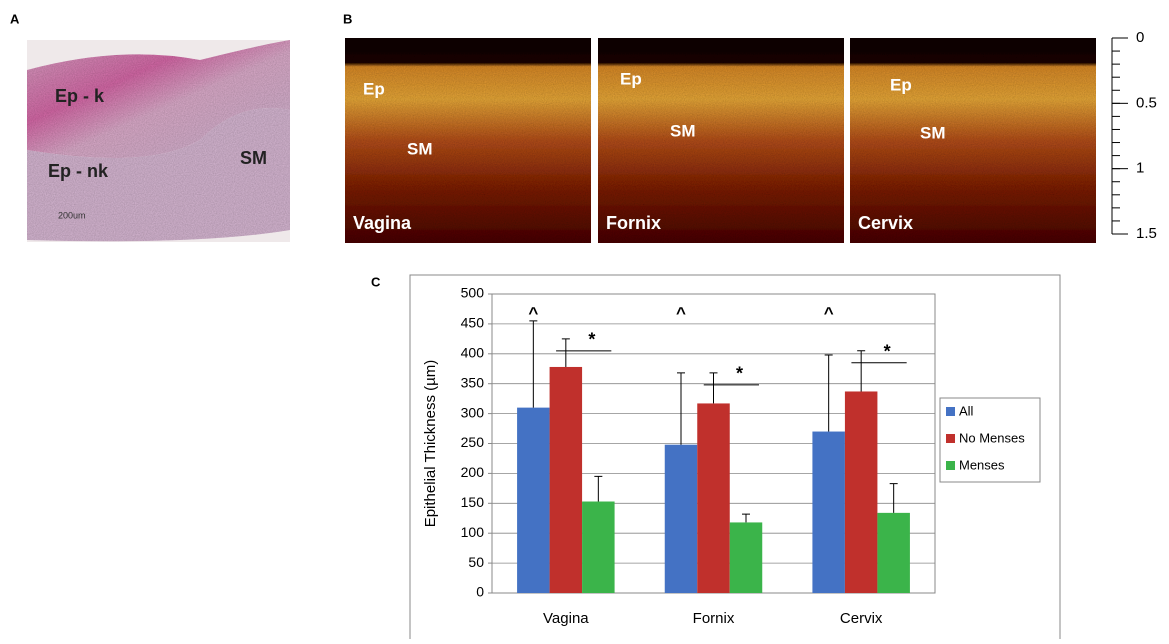 This screenshot has height=644, width=1169. Describe the element at coordinates (473, 382) in the screenshot. I see `y-tick-label: 350` at that location.